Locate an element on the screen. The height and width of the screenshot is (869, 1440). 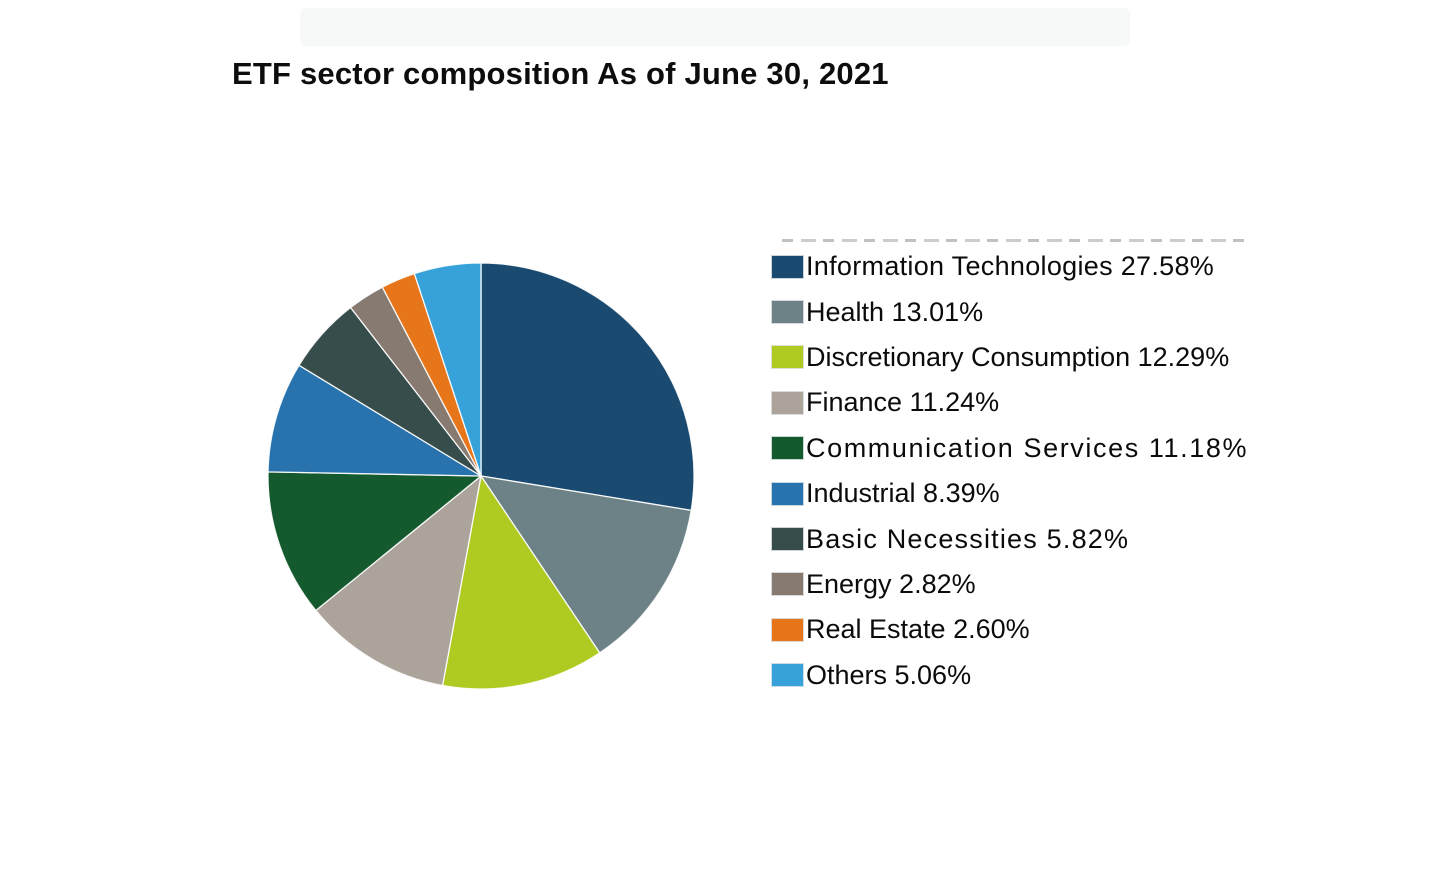
legend-item-communication-services: Communication Services 11.18% is located at coordinates (1009, 448).